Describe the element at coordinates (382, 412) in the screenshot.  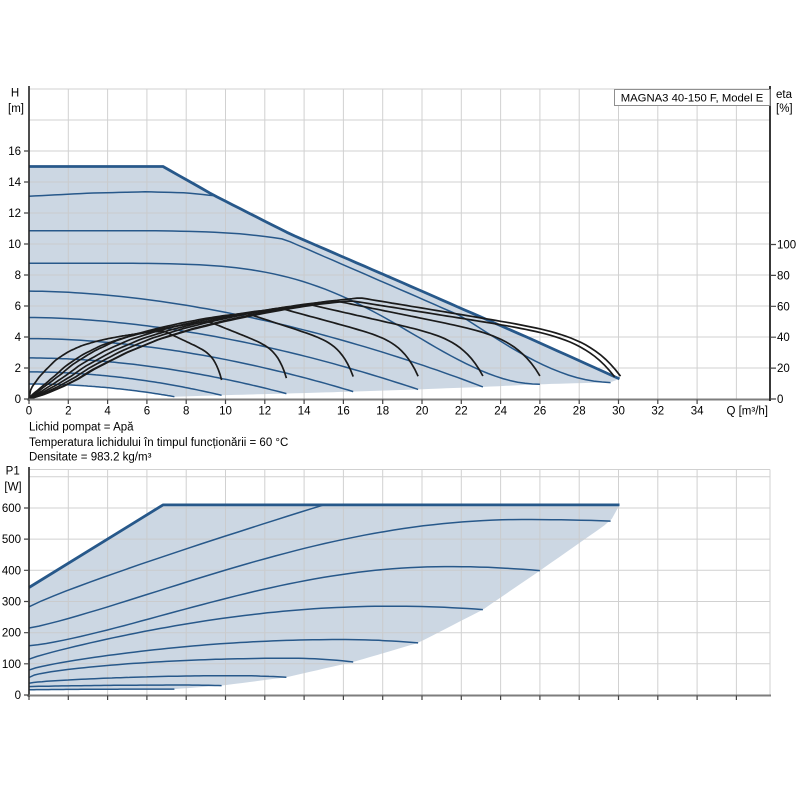
I see `svg-text: 18` at that location.